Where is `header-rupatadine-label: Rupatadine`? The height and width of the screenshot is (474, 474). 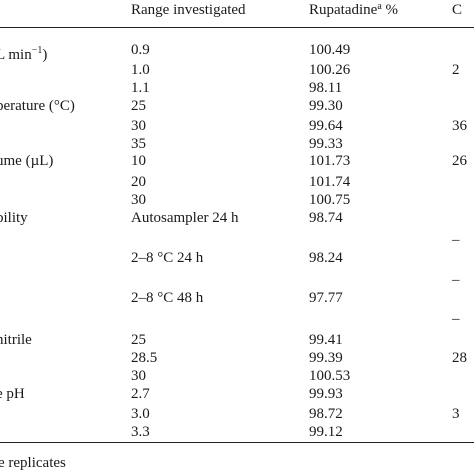
header-rupatadine-label: Rupatadine is located at coordinates (343, 10).